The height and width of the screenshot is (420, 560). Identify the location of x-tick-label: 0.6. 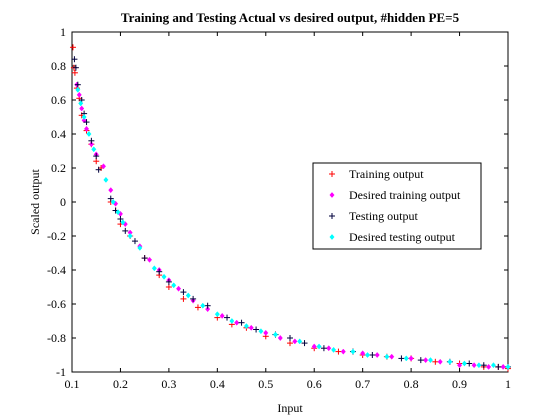
(314, 384).